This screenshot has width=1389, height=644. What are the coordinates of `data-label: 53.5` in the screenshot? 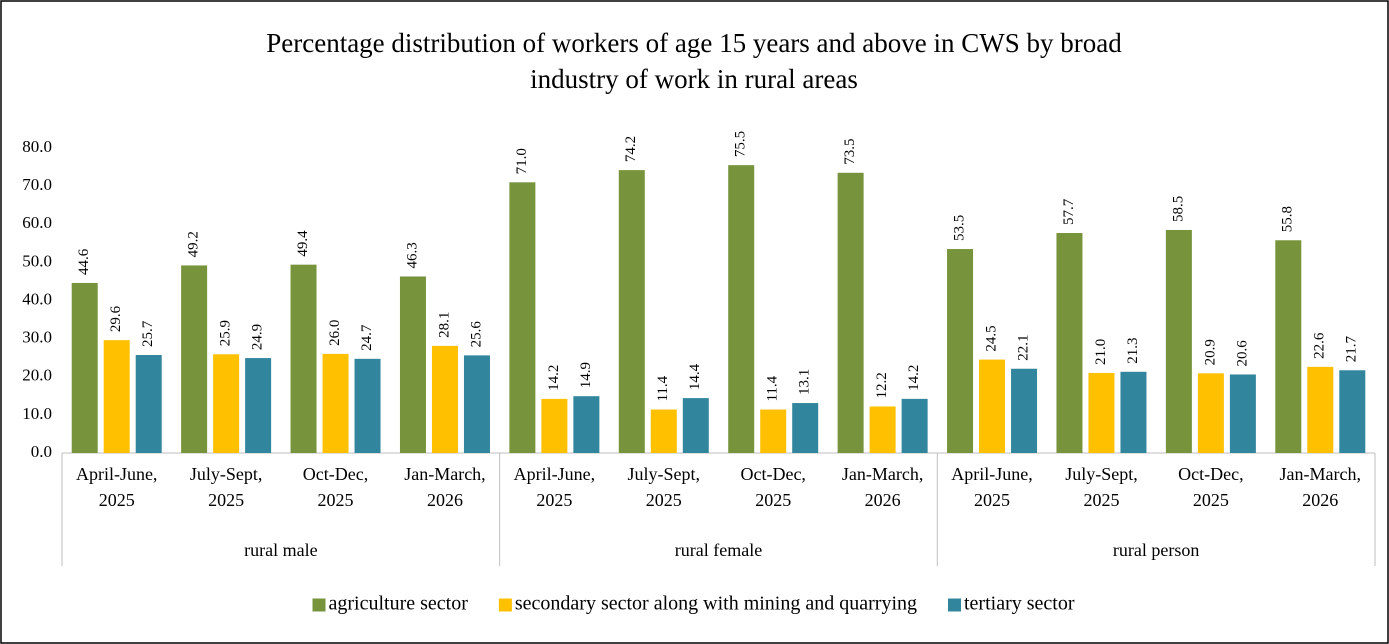 It's located at (959, 228).